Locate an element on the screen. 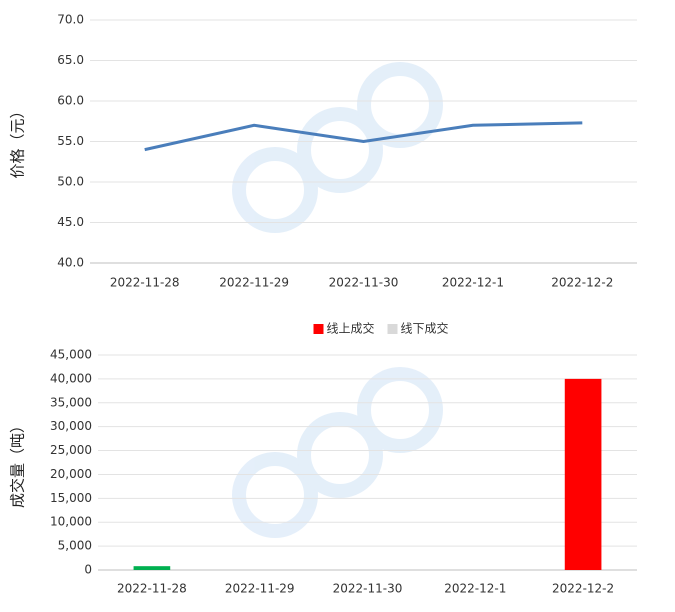  y-tick-label: 0 is located at coordinates (88, 570).